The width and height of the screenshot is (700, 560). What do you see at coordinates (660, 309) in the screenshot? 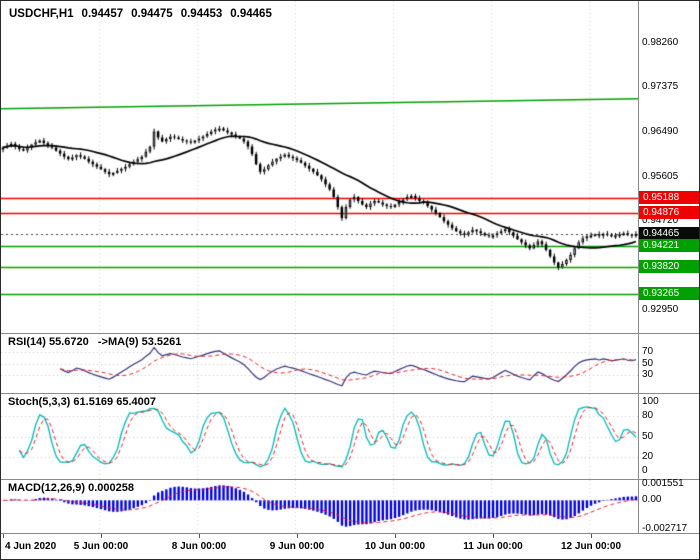
I see `price-tick-label: 0.92950` at bounding box center [660, 309].